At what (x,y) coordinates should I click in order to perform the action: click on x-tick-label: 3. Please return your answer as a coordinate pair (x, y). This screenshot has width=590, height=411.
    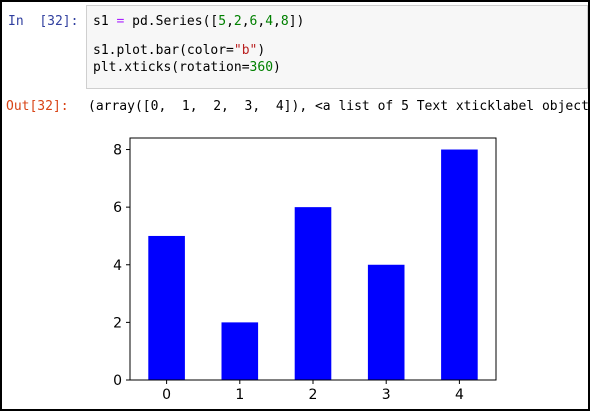
    Looking at the image, I should click on (386, 395).